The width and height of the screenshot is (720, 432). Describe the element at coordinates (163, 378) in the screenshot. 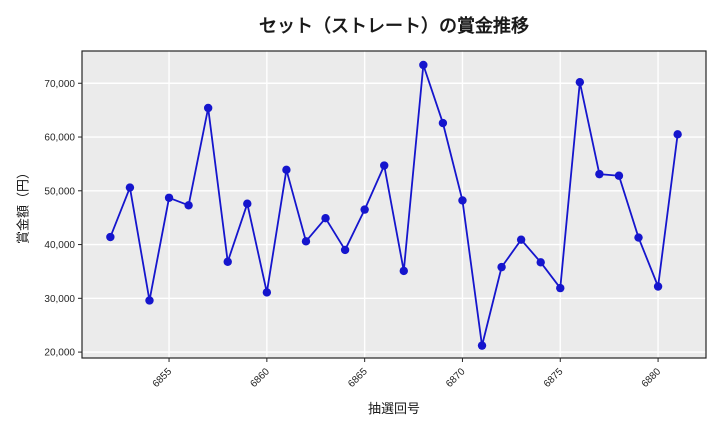

I see `x-tick-label: 6855` at that location.